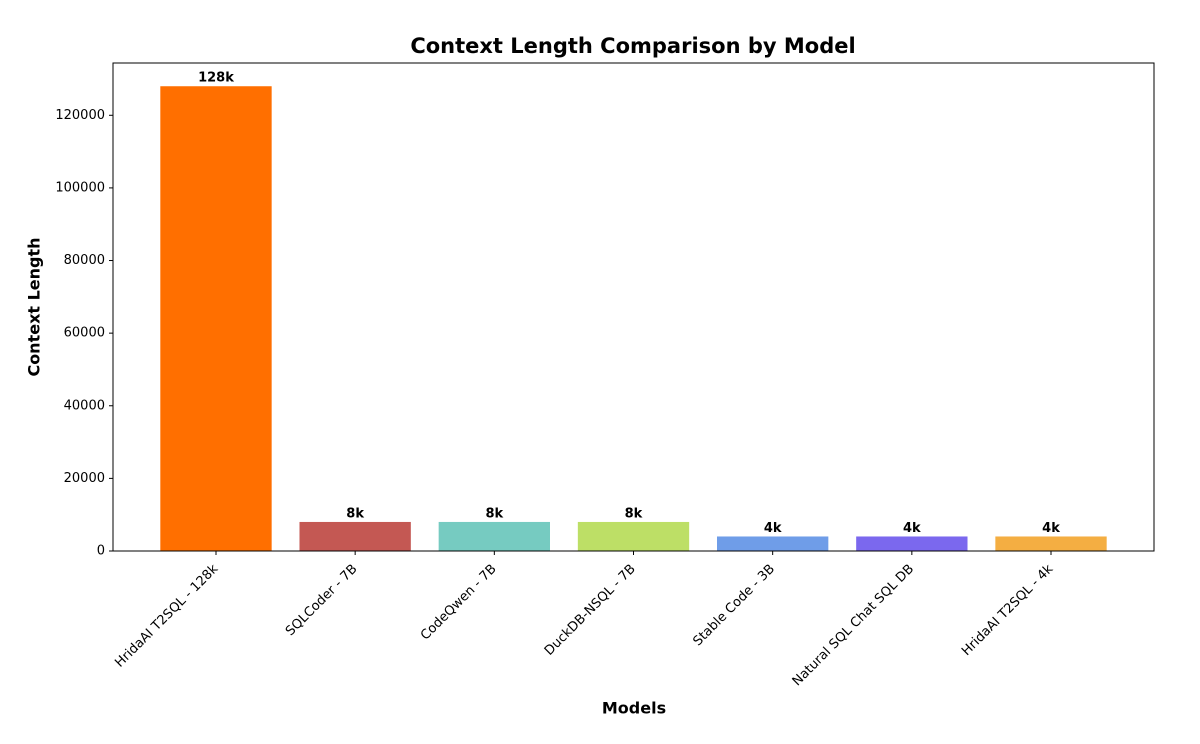  What do you see at coordinates (84, 405) in the screenshot?
I see `y-tick-label: 40000` at bounding box center [84, 405].